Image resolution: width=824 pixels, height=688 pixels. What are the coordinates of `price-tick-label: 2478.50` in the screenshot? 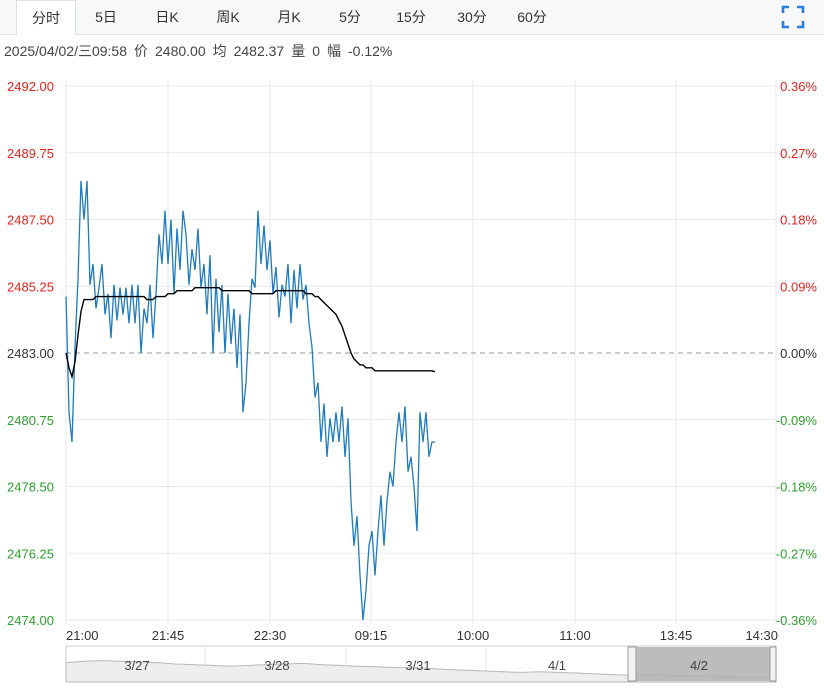 It's located at (30, 487).